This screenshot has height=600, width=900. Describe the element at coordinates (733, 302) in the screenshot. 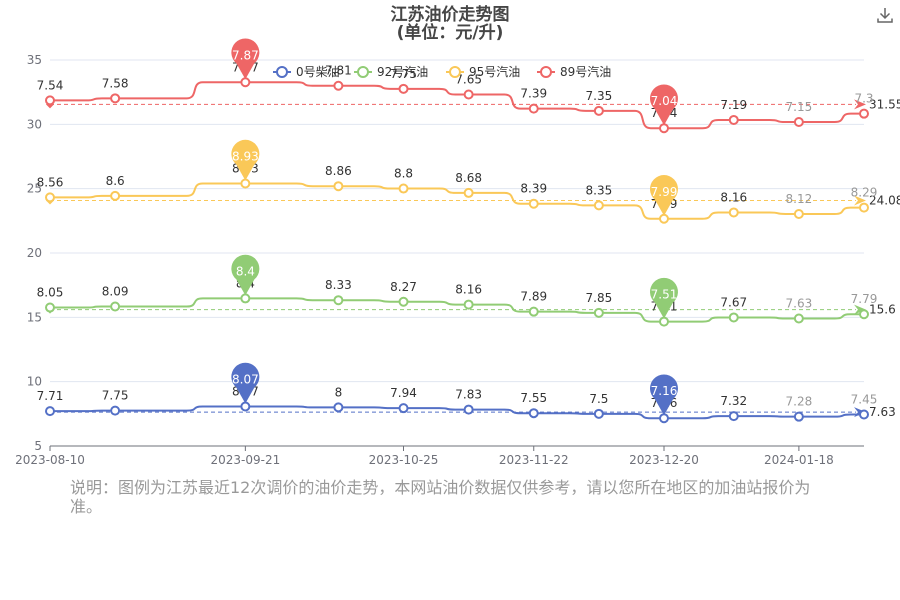

I see `data-label: 7.67` at that location.